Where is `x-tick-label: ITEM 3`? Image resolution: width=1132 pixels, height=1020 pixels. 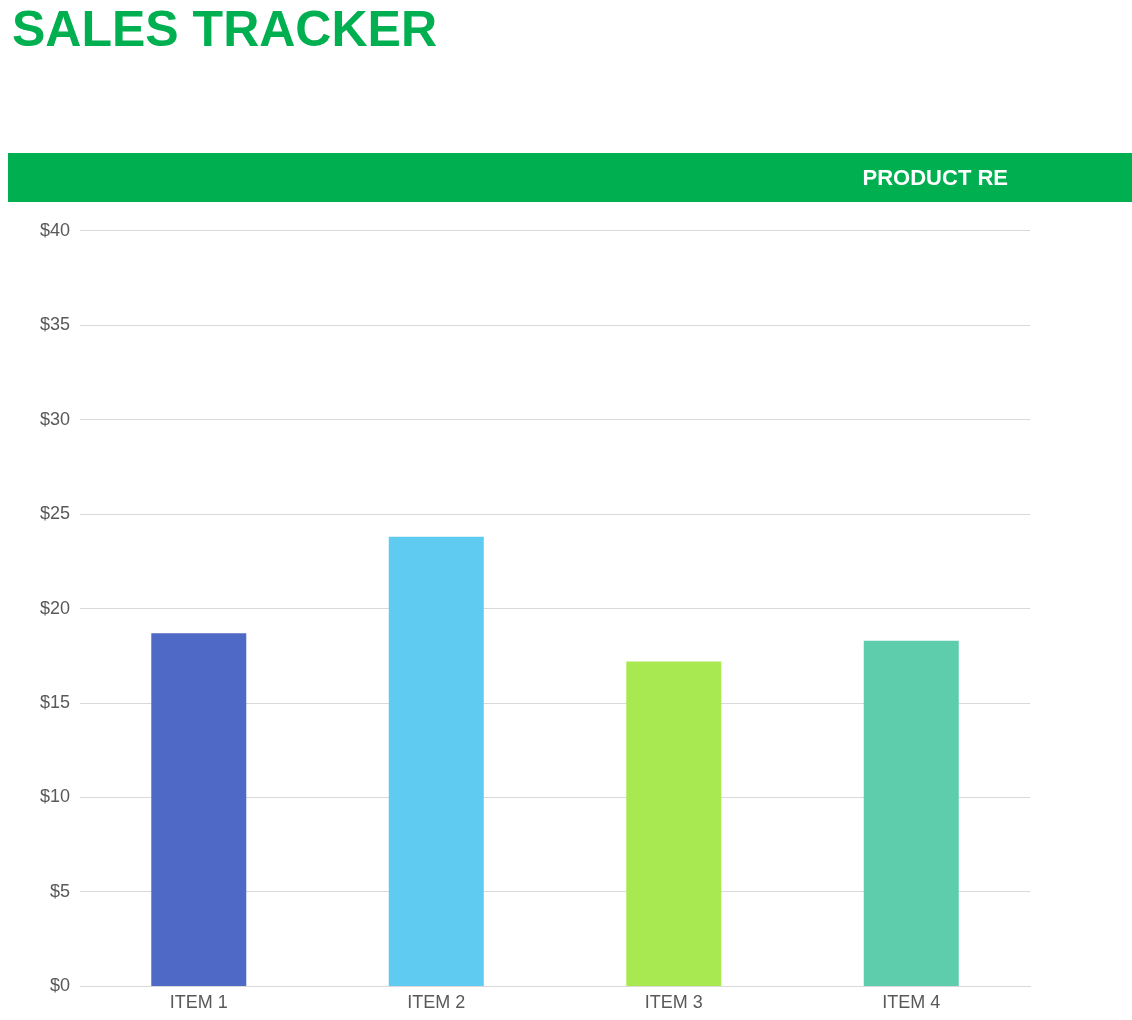
x-tick-label: ITEM 3 is located at coordinates (673, 1002).